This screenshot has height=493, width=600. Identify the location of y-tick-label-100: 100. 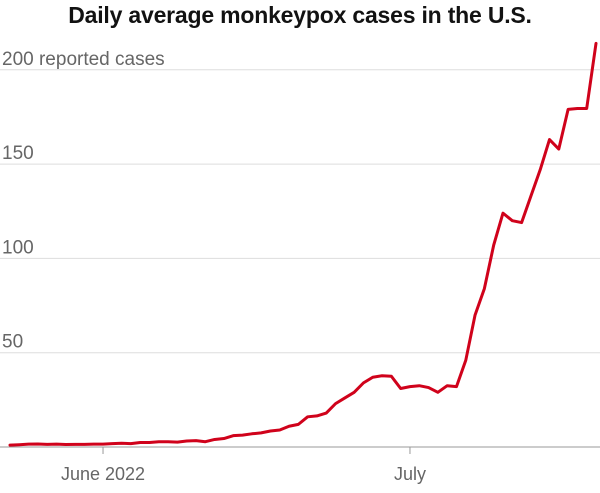
(18, 247).